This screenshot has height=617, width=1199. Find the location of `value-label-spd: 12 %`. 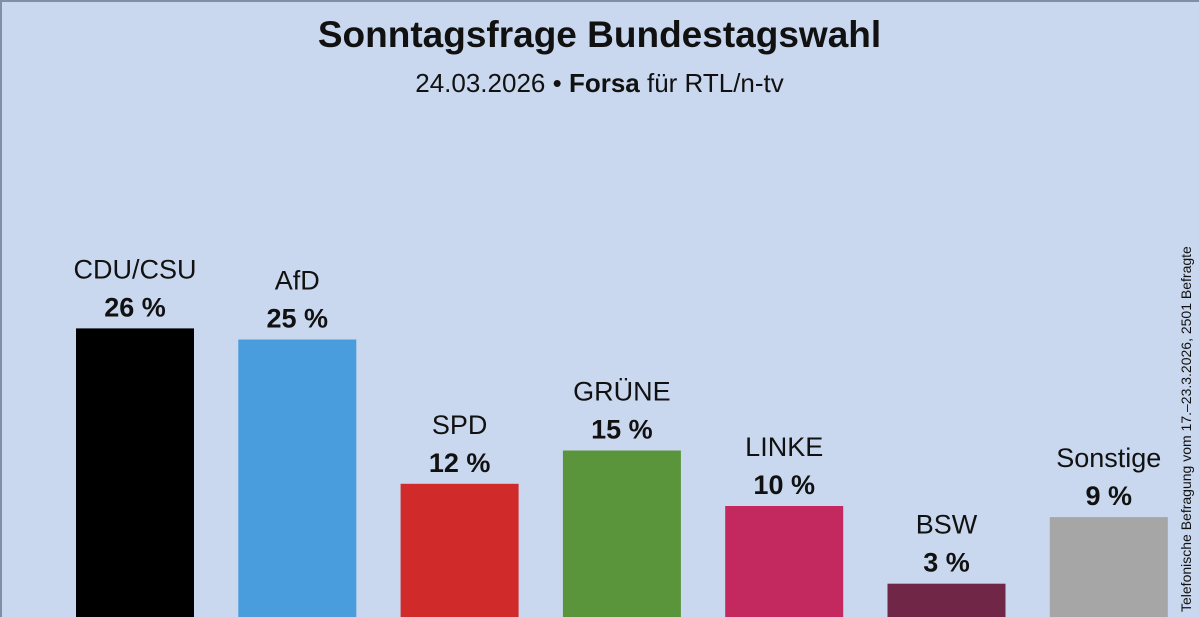

value-label-spd: 12 % is located at coordinates (460, 463).